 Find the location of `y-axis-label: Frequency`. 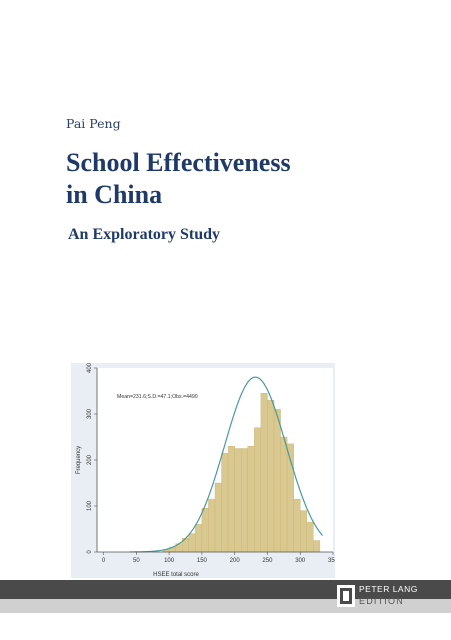

y-axis-label: Frequency is located at coordinates (79, 460).